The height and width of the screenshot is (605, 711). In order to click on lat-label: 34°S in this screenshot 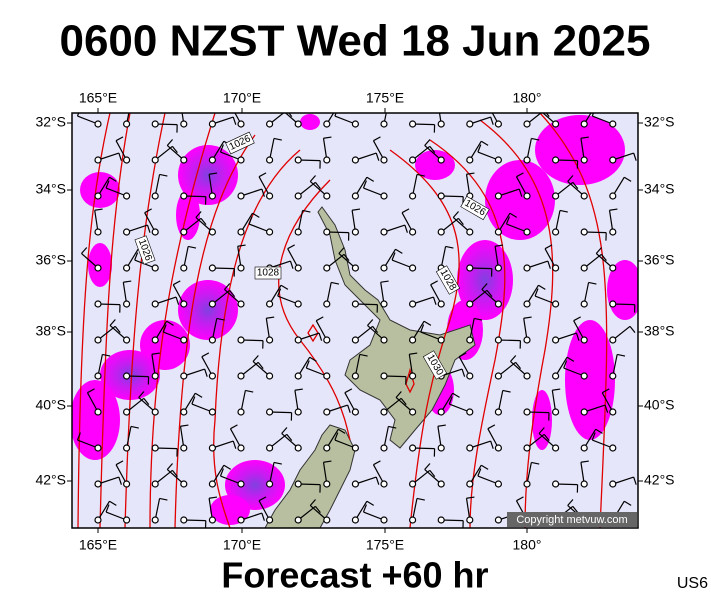, I will do `click(50, 189)`.